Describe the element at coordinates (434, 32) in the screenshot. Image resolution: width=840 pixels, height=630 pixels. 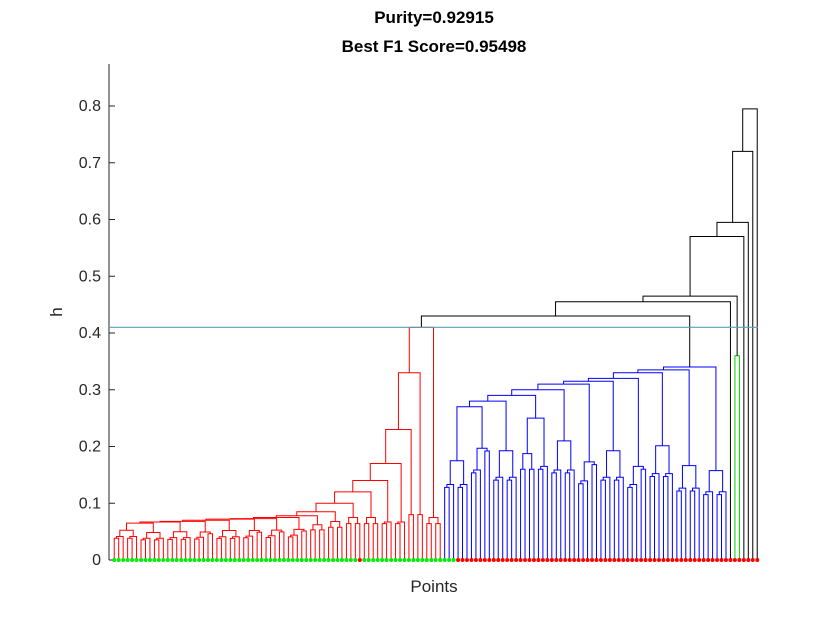
I see `chart-title: Purity=0.92915 Best F1 Score=0.95498` at that location.